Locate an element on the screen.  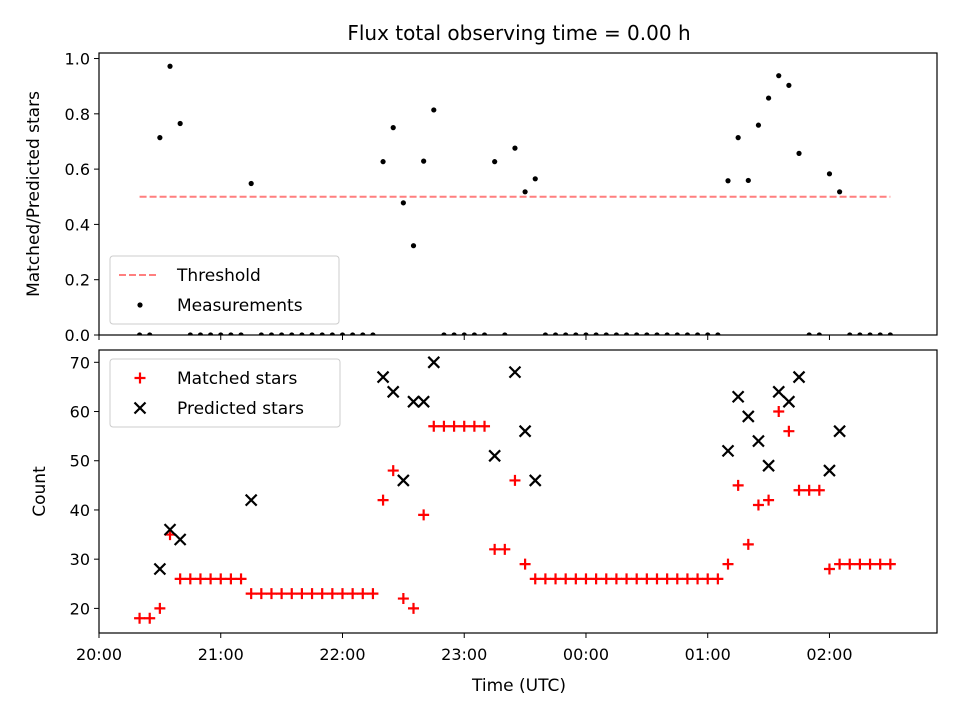
legend-entry: Matched stars is located at coordinates (215, 379).